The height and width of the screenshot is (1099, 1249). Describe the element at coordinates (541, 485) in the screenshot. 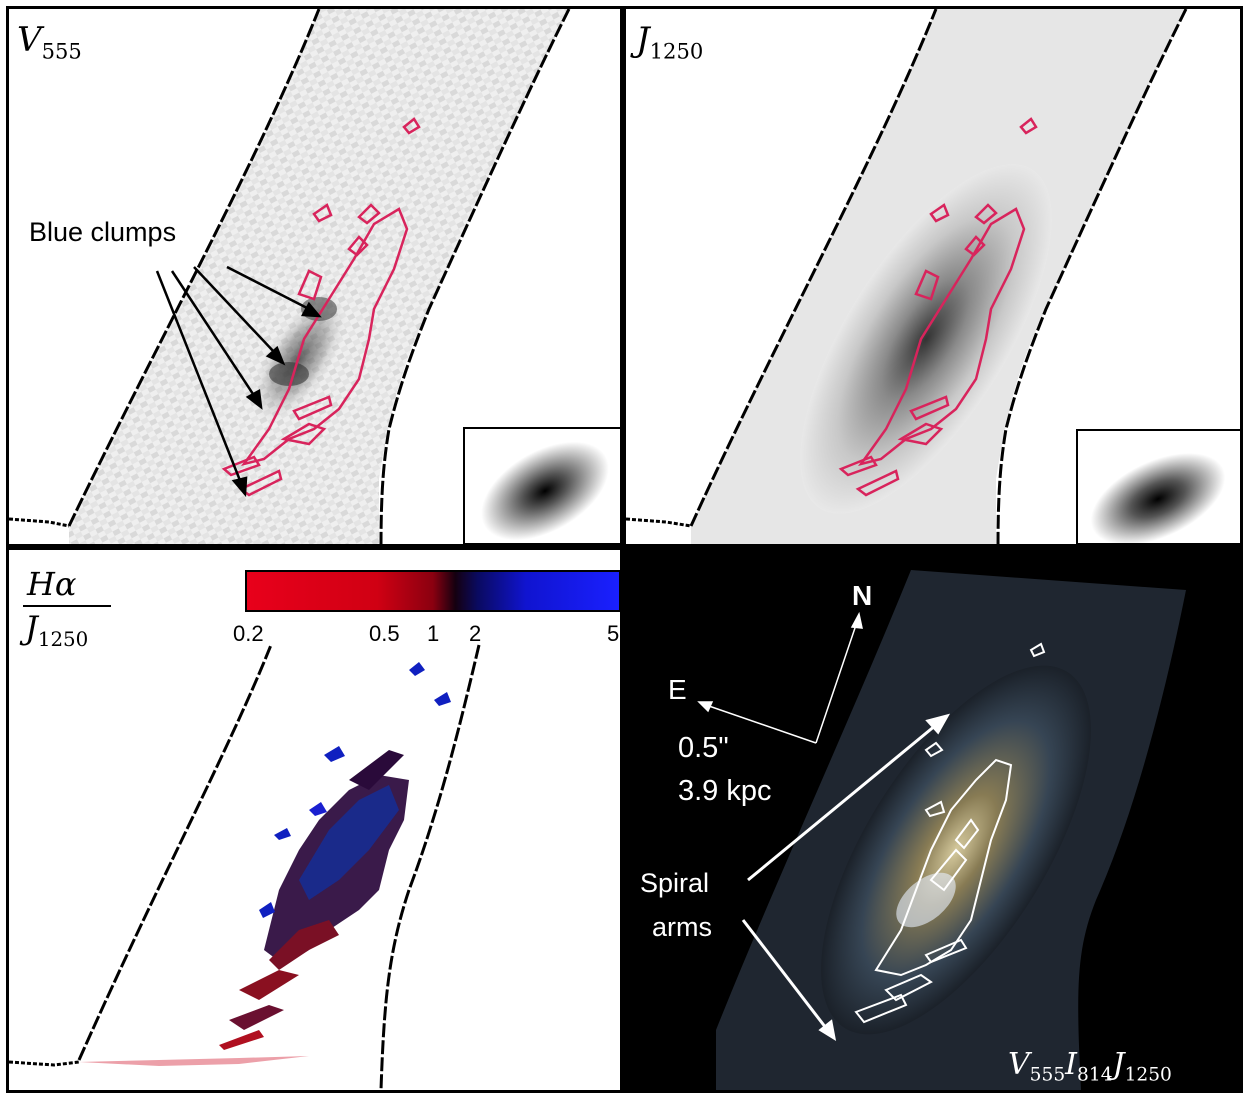

I see `v555-psf-inset` at that location.